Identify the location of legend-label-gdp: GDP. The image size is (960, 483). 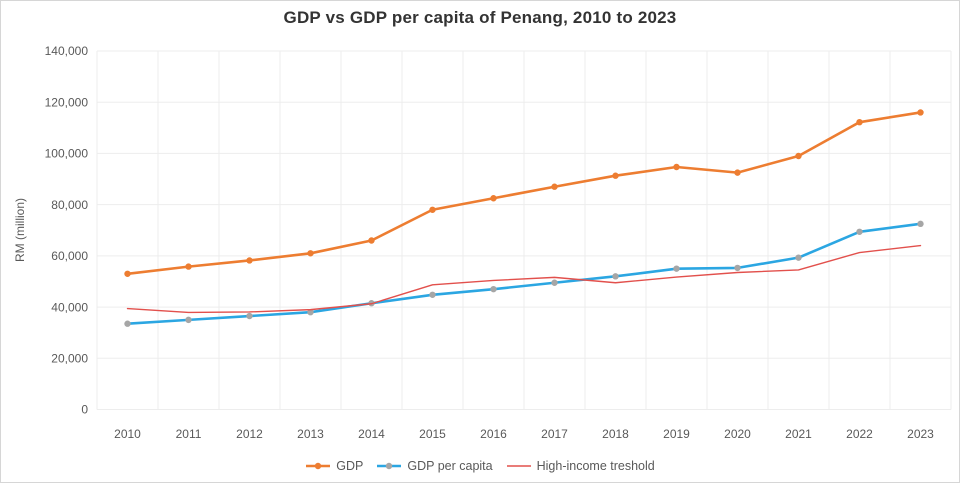
(350, 466).